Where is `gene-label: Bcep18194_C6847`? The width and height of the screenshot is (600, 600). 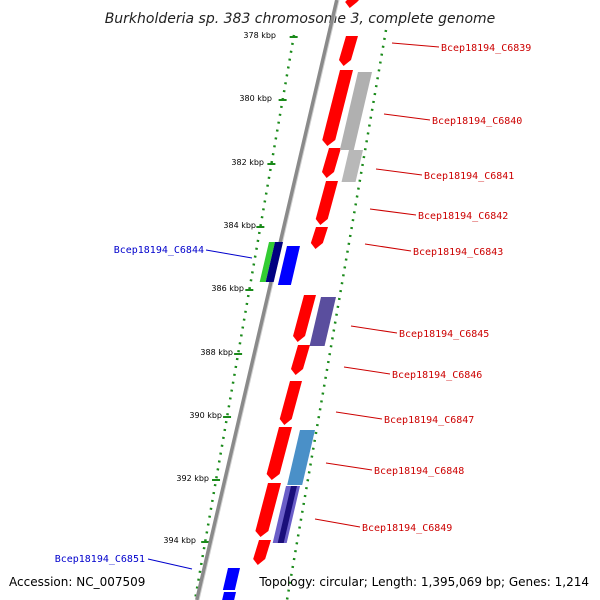
gene-label: Bcep18194_C6847 is located at coordinates (429, 420).